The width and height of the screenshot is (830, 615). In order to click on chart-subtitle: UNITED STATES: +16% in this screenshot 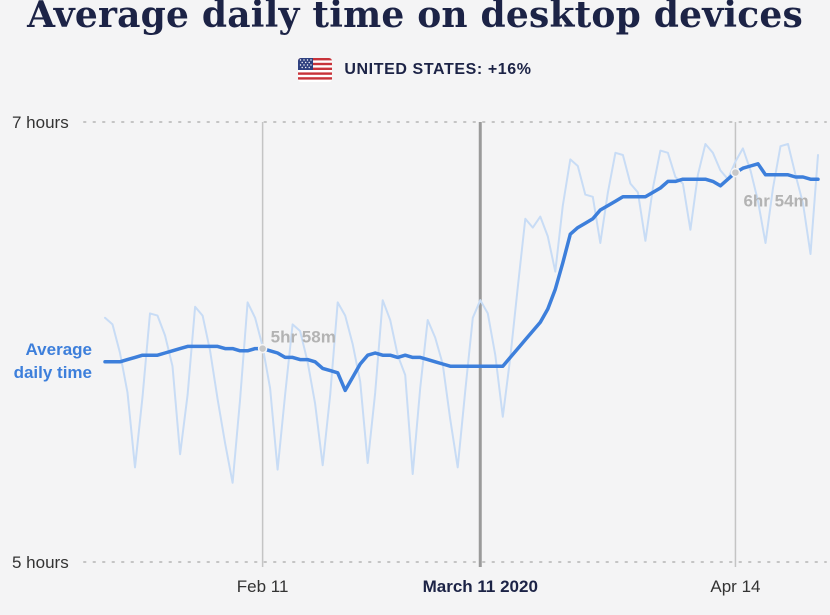, I will do `click(415, 70)`.